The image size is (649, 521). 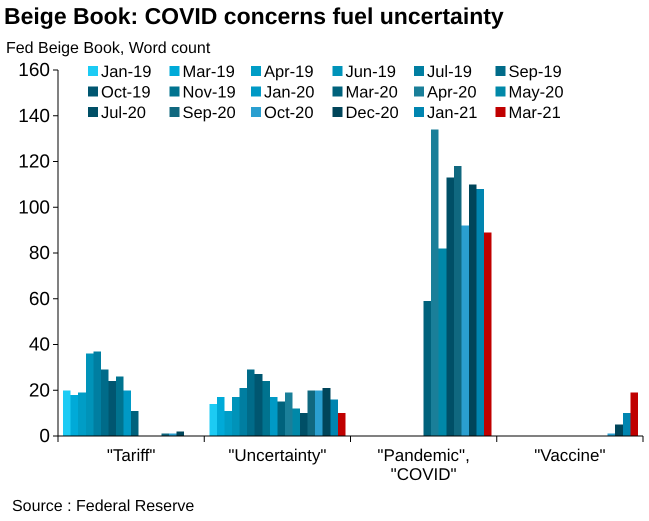 What do you see at coordinates (289, 72) in the screenshot?
I see `legend-label: Apr-19` at bounding box center [289, 72].